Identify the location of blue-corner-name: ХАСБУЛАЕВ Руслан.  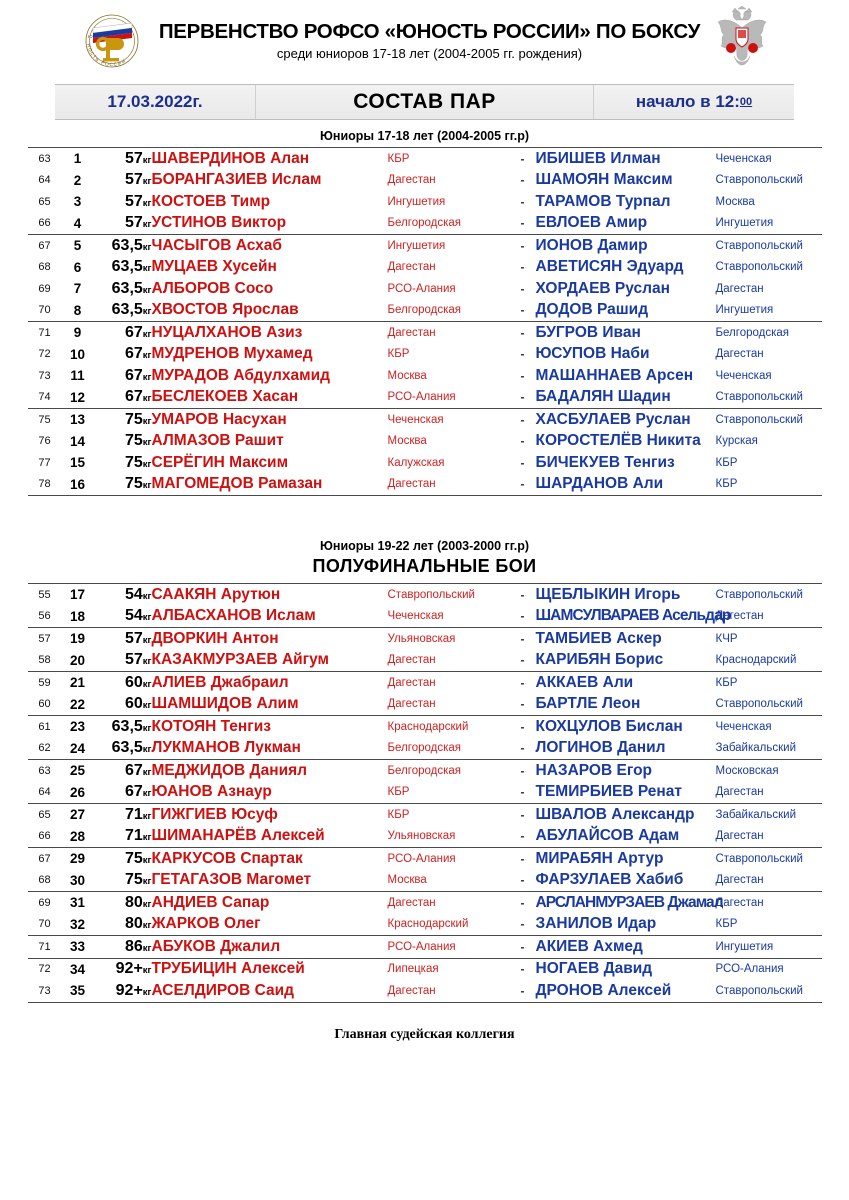
(625, 419).